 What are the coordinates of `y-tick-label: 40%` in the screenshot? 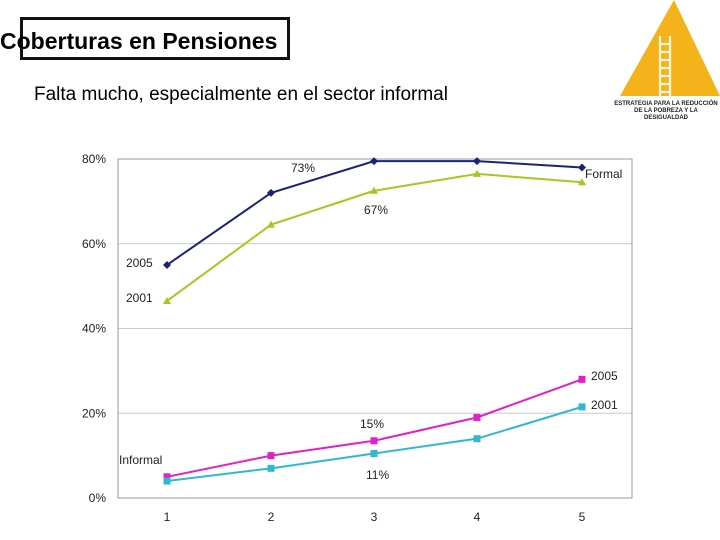 It's located at (94, 329).